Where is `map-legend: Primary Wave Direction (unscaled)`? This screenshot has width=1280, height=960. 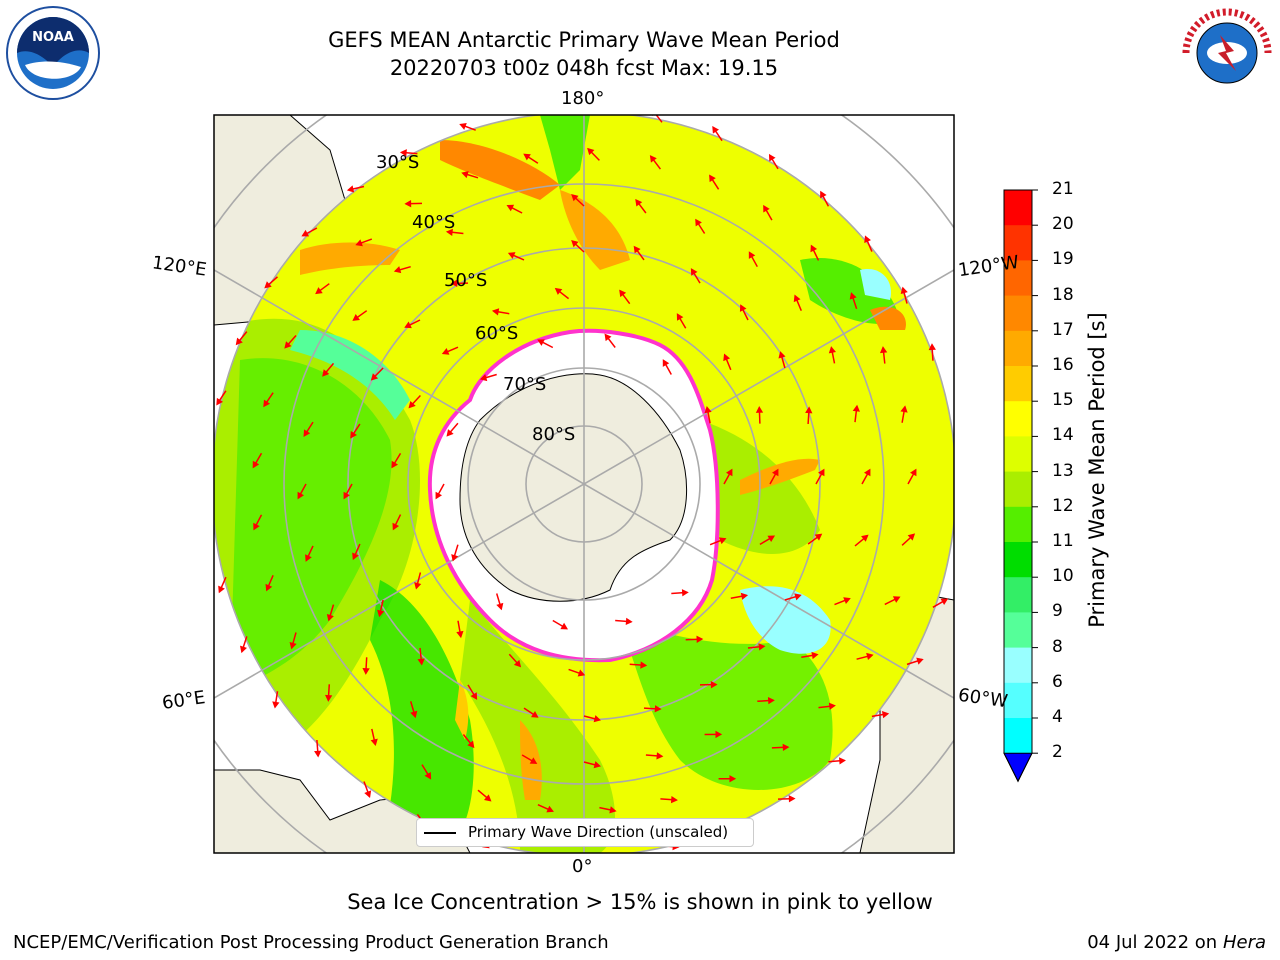
map-legend: Primary Wave Direction (unscaled) is located at coordinates (585, 832).